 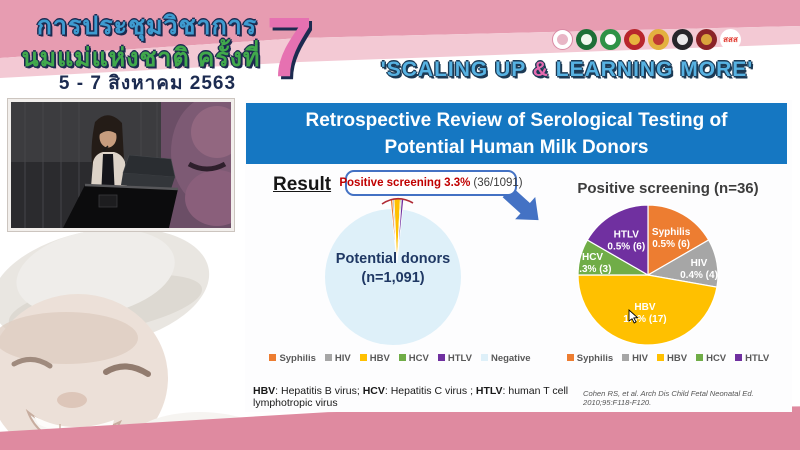 I want to click on potential-donors-pie-chart, so click(x=393, y=271).